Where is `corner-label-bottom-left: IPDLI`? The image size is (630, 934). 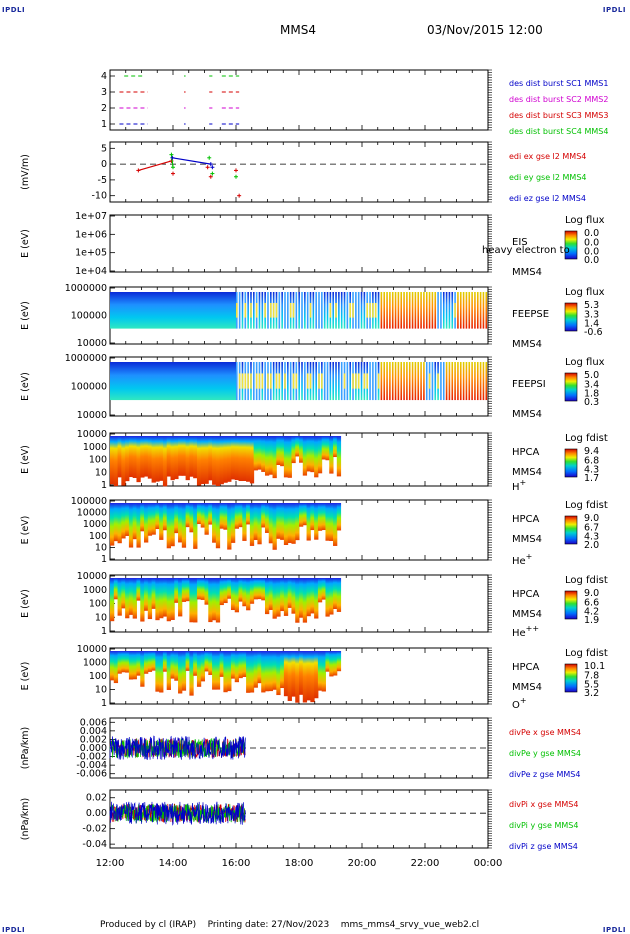 corner-label-bottom-left: IPDLI is located at coordinates (14, 930).